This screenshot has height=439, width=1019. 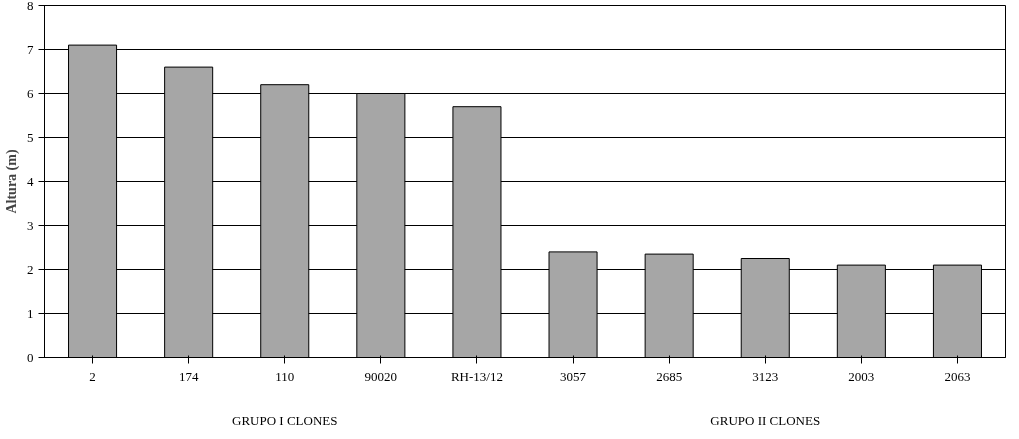 What do you see at coordinates (381, 376) in the screenshot?
I see `x-tick-label: 90020` at bounding box center [381, 376].